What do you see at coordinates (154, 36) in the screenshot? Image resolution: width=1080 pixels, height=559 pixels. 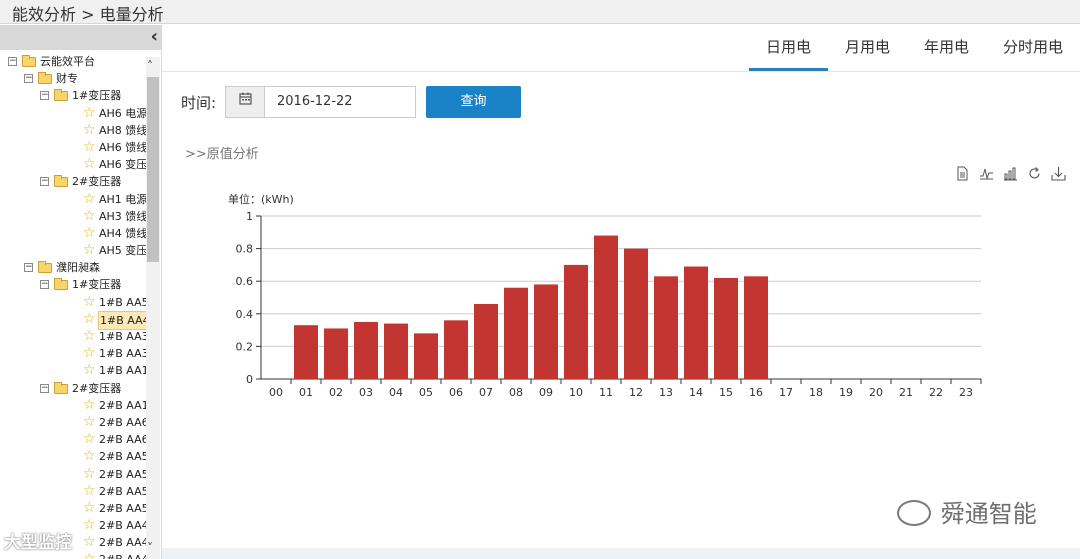 I see `collapse-sidebar-icon: ‹` at bounding box center [154, 36].